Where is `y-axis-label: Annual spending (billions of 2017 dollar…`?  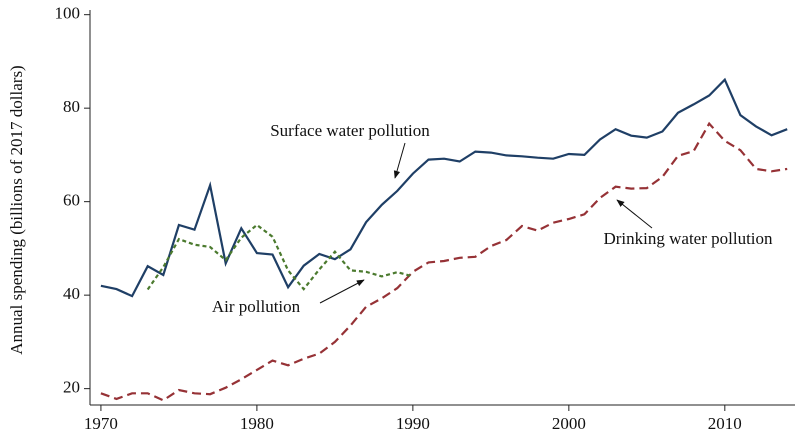 y-axis-label: Annual spending (billions of 2017 dollar… is located at coordinates (16, 209).